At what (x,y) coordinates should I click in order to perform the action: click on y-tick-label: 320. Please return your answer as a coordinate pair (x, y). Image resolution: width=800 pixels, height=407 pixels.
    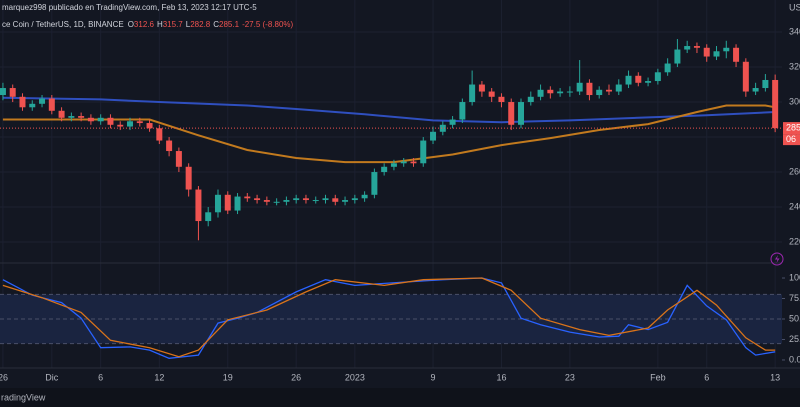
    Looking at the image, I should click on (794, 66).